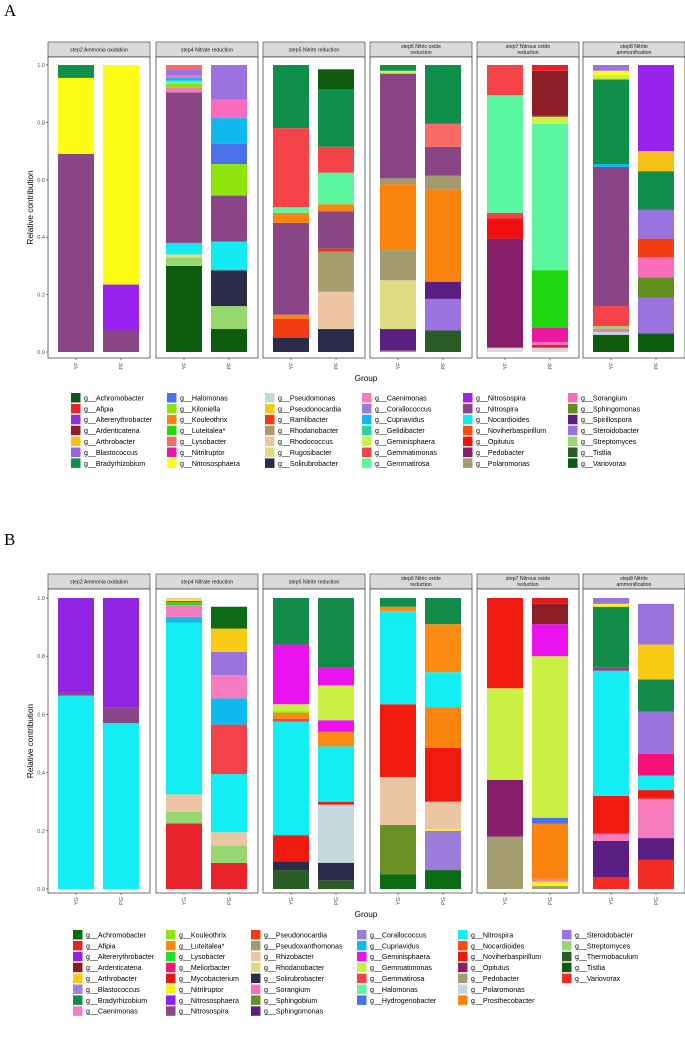 This screenshot has width=685, height=1043. What do you see at coordinates (294, 968) in the screenshot?
I see `legend-label: g__Rhodanobacter` at bounding box center [294, 968].